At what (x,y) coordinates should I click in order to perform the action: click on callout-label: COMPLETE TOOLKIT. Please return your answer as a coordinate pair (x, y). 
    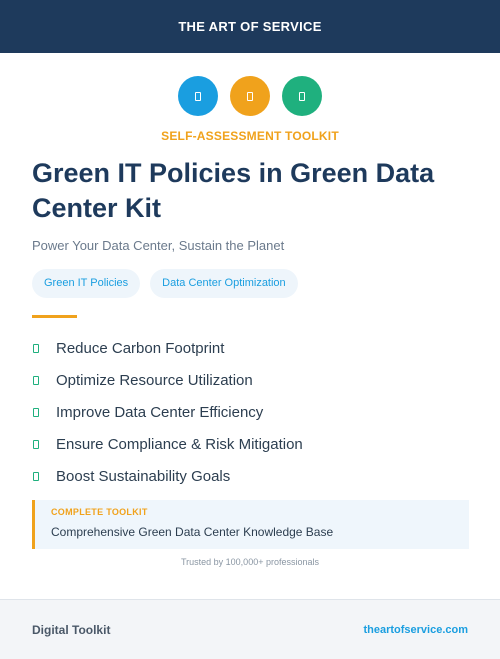
    Looking at the image, I should click on (99, 512).